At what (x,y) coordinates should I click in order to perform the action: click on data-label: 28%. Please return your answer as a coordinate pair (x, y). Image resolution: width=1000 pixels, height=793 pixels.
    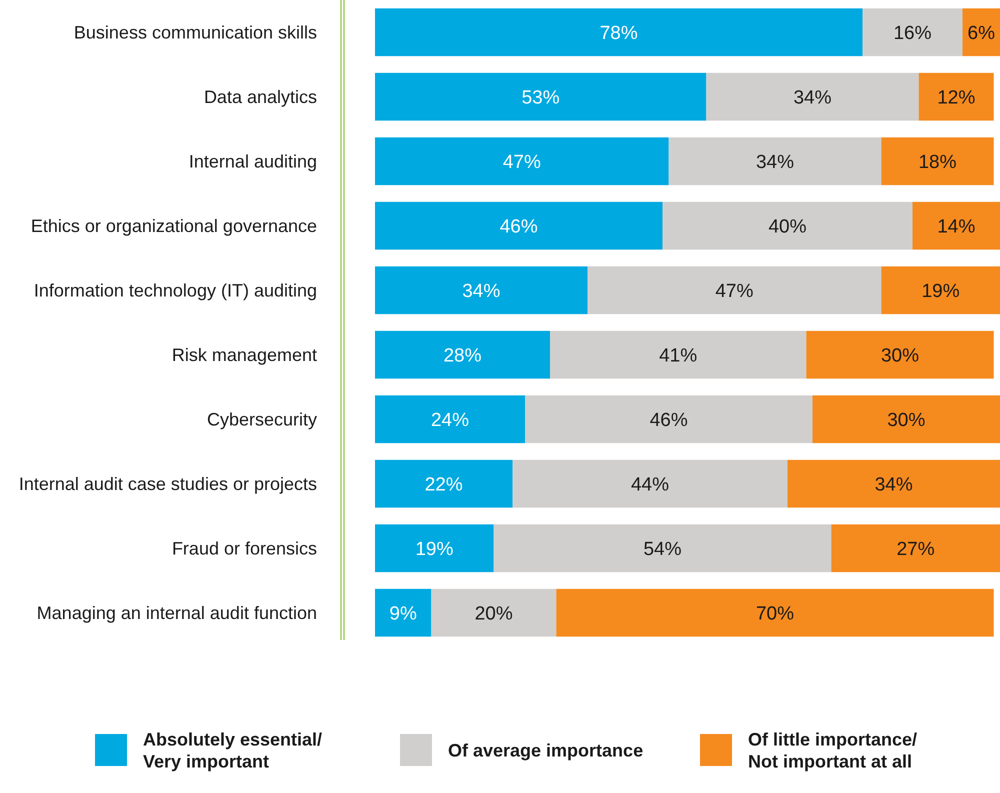
    Looking at the image, I should click on (462, 355).